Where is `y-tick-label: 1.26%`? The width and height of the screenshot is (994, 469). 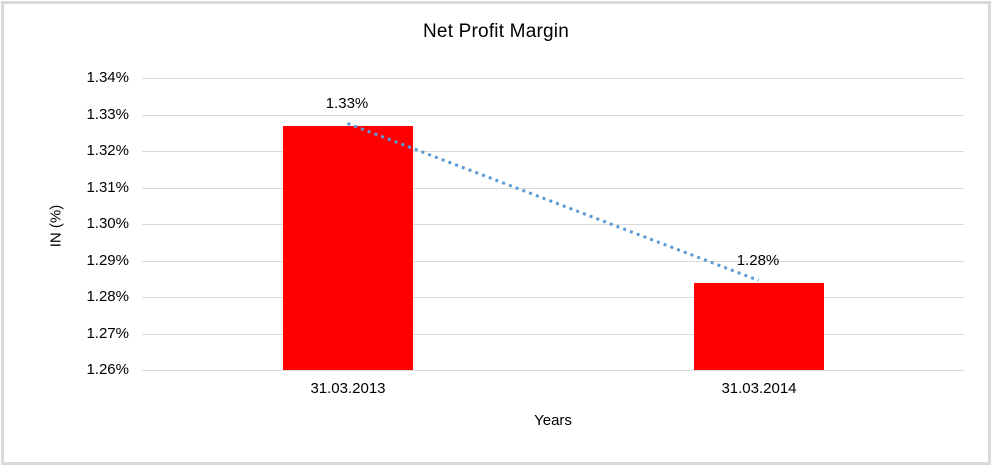
y-tick-label: 1.26% is located at coordinates (107, 369).